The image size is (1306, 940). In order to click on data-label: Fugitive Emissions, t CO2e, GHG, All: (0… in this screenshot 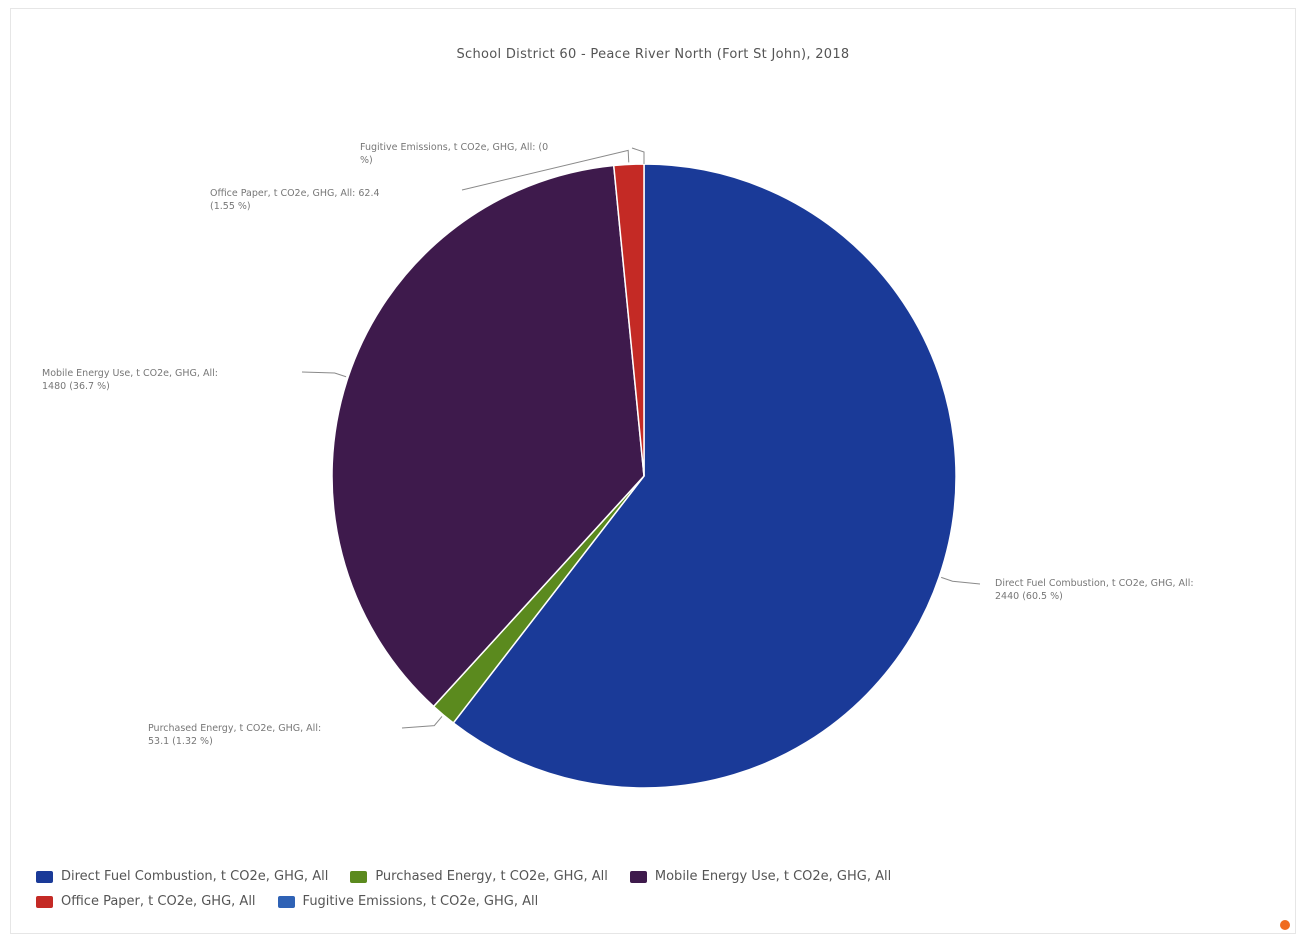, I will do `click(454, 154)`.